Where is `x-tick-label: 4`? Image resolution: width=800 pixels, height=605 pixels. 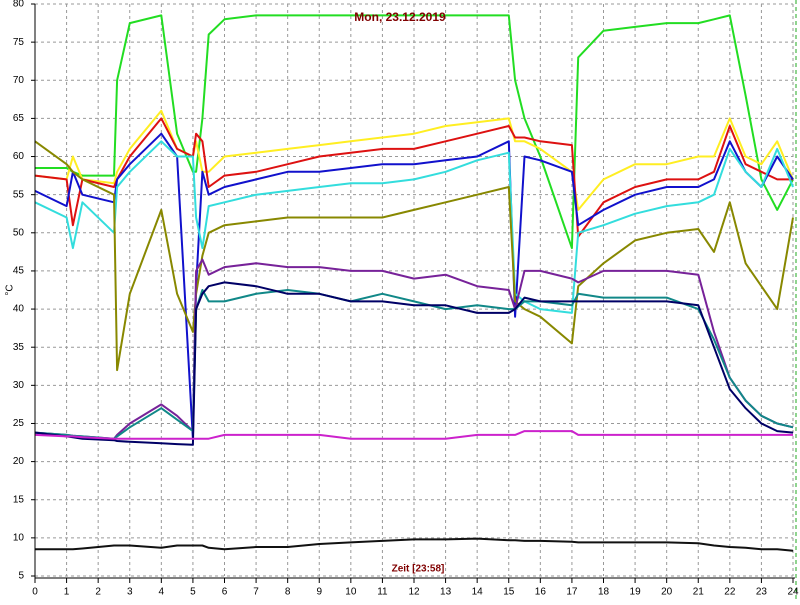
x-tick-label: 4 is located at coordinates (162, 592).